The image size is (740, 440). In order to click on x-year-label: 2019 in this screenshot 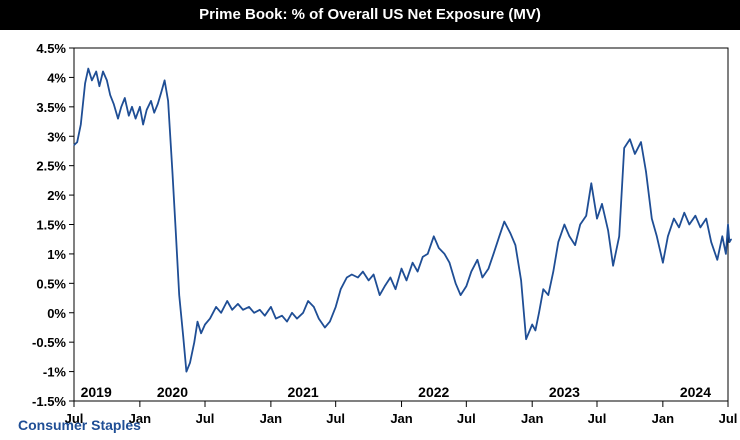, I will do `click(96, 392)`.